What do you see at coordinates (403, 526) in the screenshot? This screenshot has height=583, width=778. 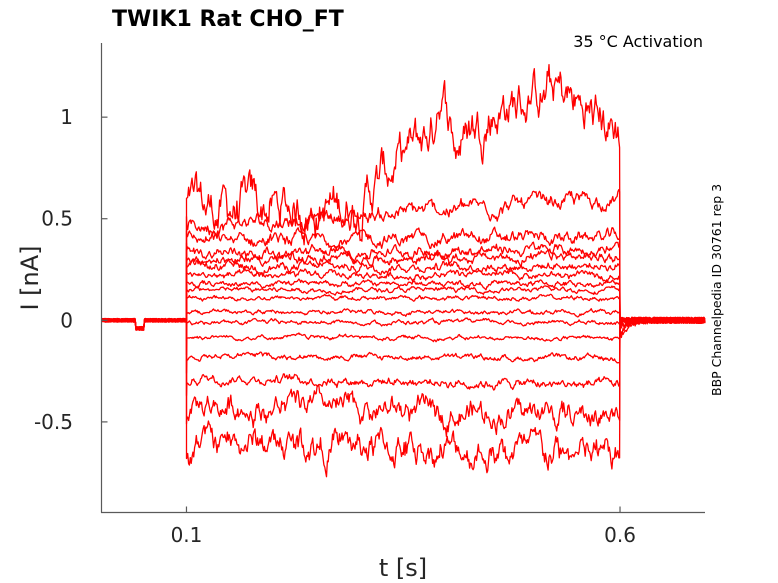 I see `x-ticks: 0.1 0.6` at bounding box center [403, 526].